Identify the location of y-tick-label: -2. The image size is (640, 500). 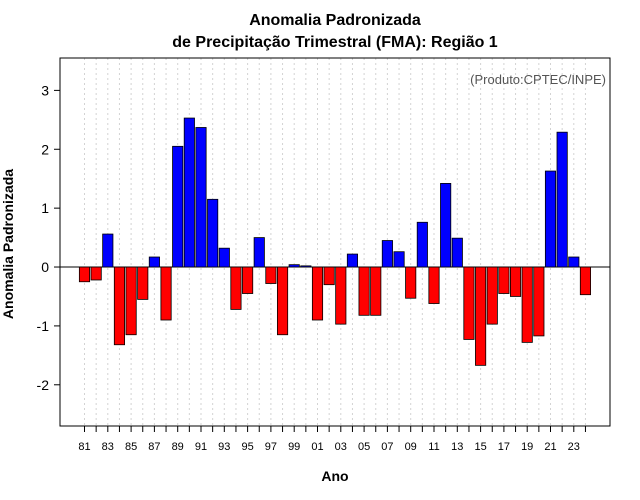
(43, 385).